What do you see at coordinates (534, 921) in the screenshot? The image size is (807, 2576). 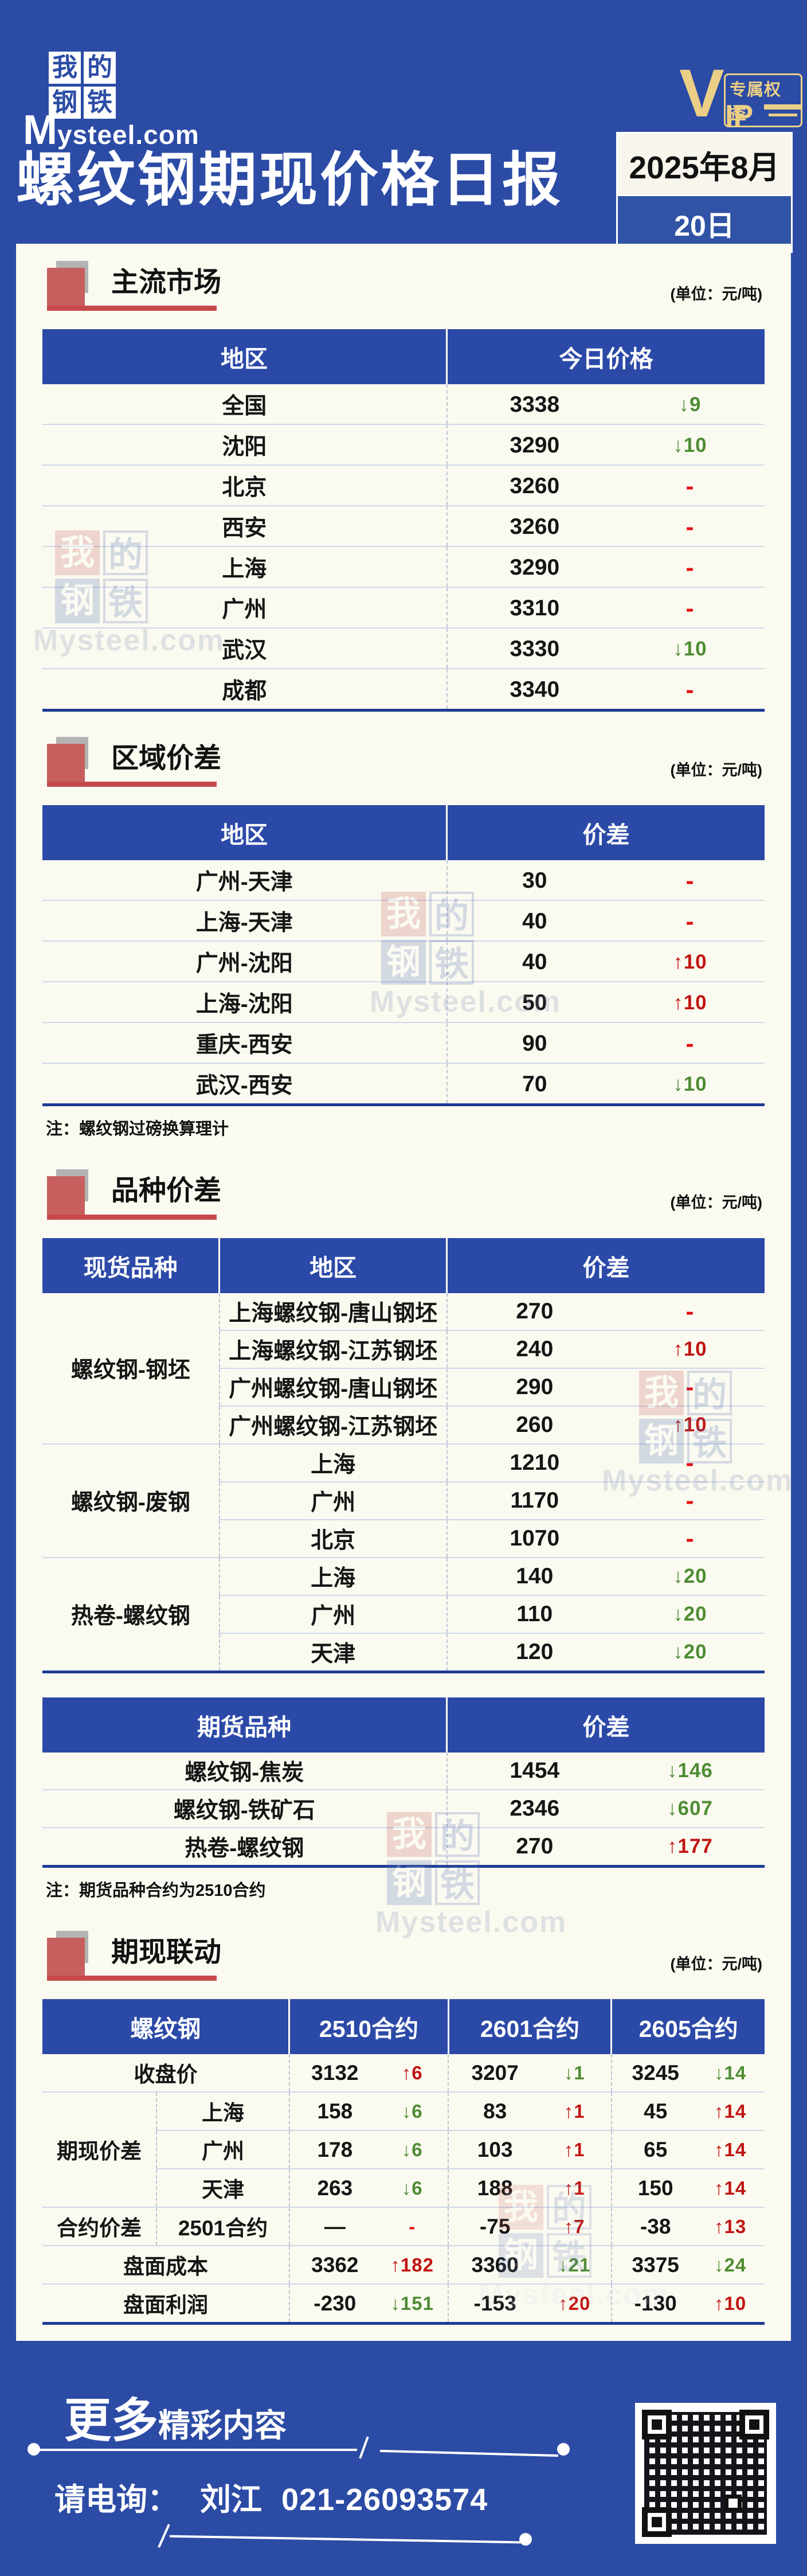 I see `price-value: 40` at bounding box center [534, 921].